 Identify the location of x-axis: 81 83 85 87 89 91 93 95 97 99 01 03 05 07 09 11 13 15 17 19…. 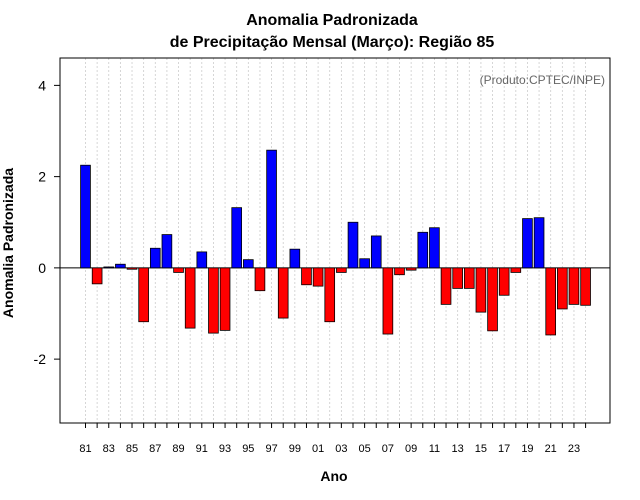
(333, 439).